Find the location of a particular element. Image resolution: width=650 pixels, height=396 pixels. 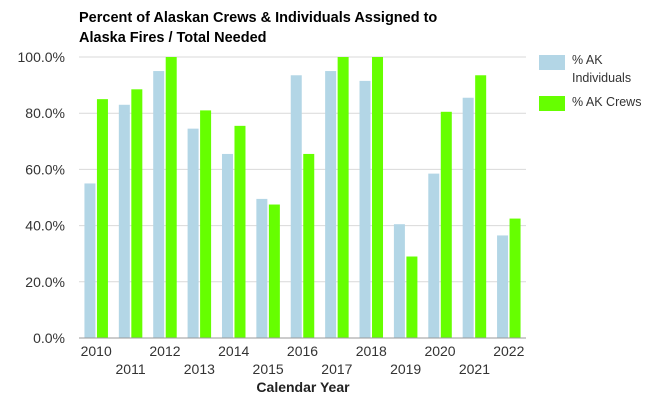

x-tick-label: 2016 is located at coordinates (302, 351).